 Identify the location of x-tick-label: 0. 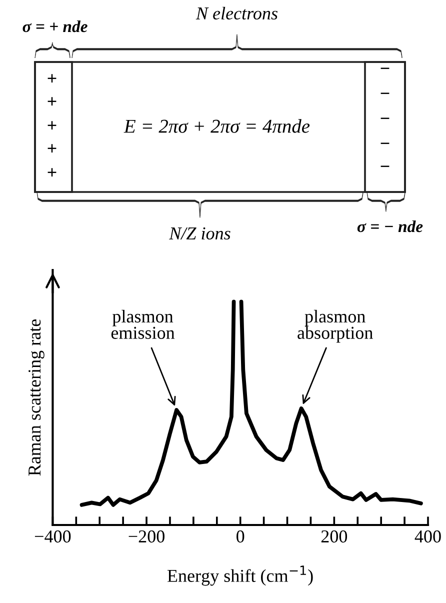
(240, 536).